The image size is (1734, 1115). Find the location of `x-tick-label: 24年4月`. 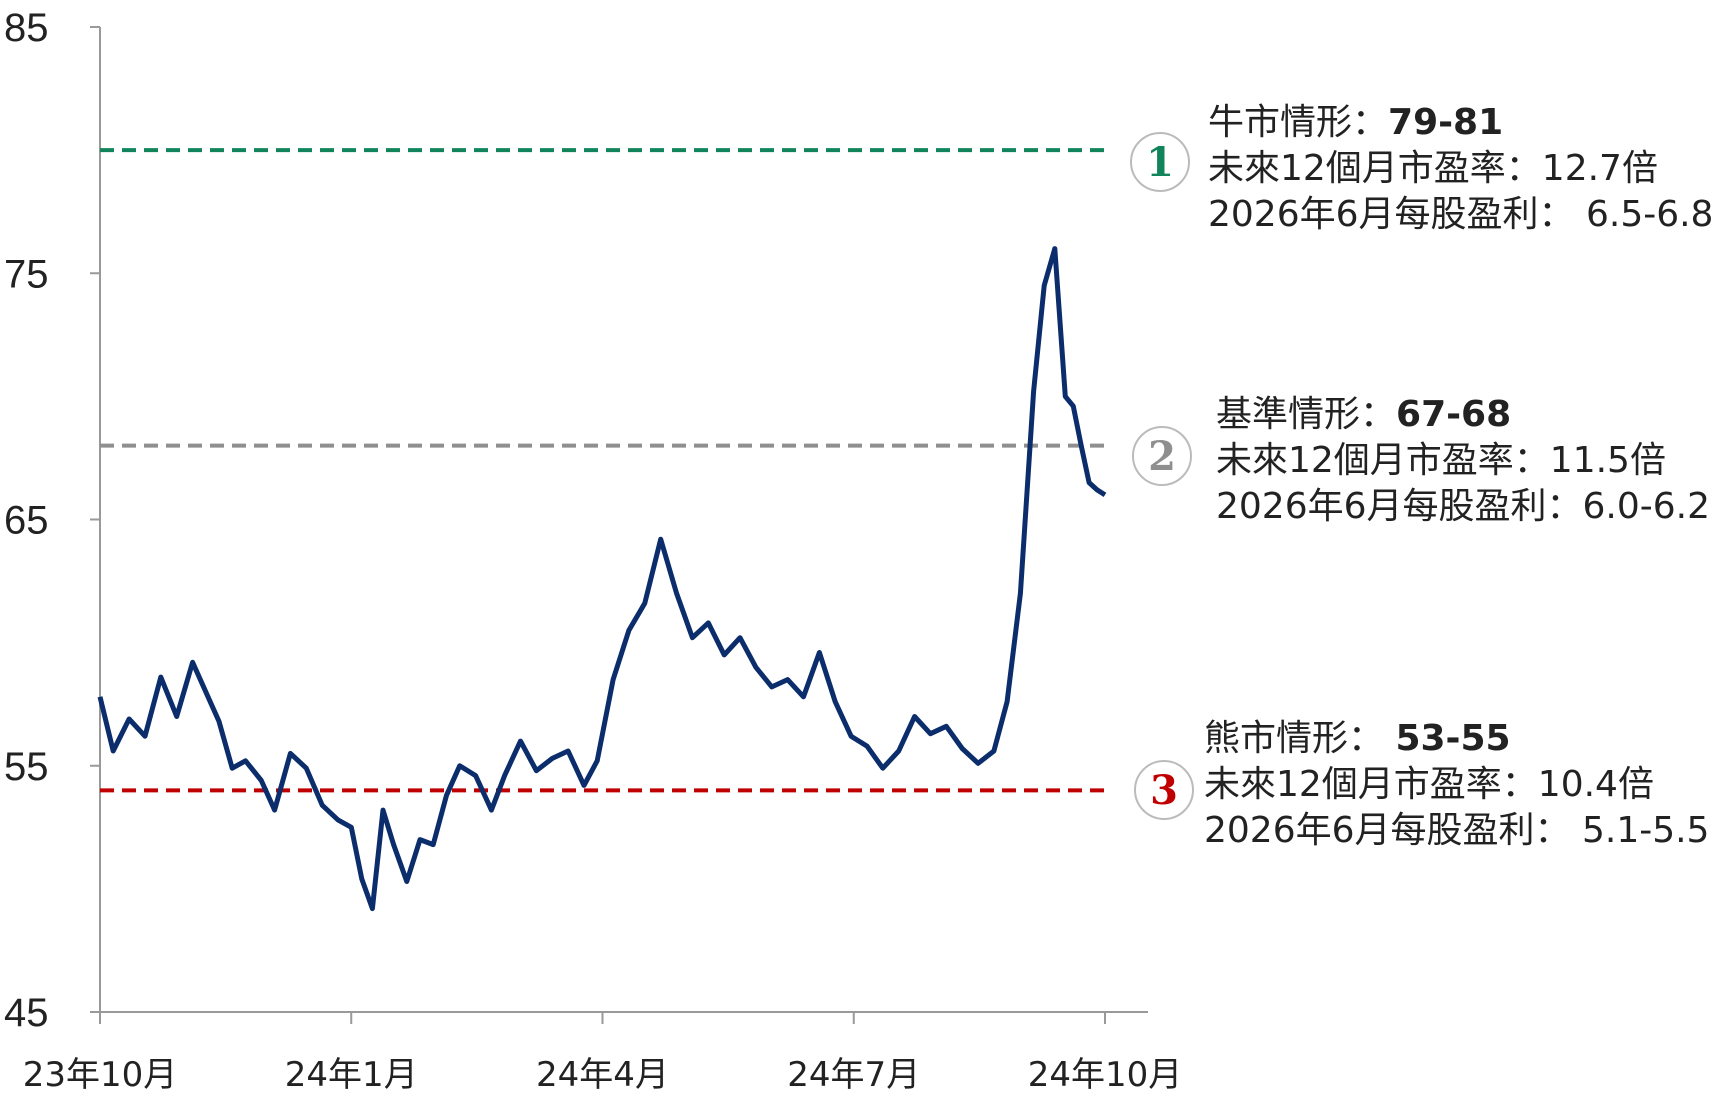

x-tick-label: 24年4月 is located at coordinates (602, 1075).